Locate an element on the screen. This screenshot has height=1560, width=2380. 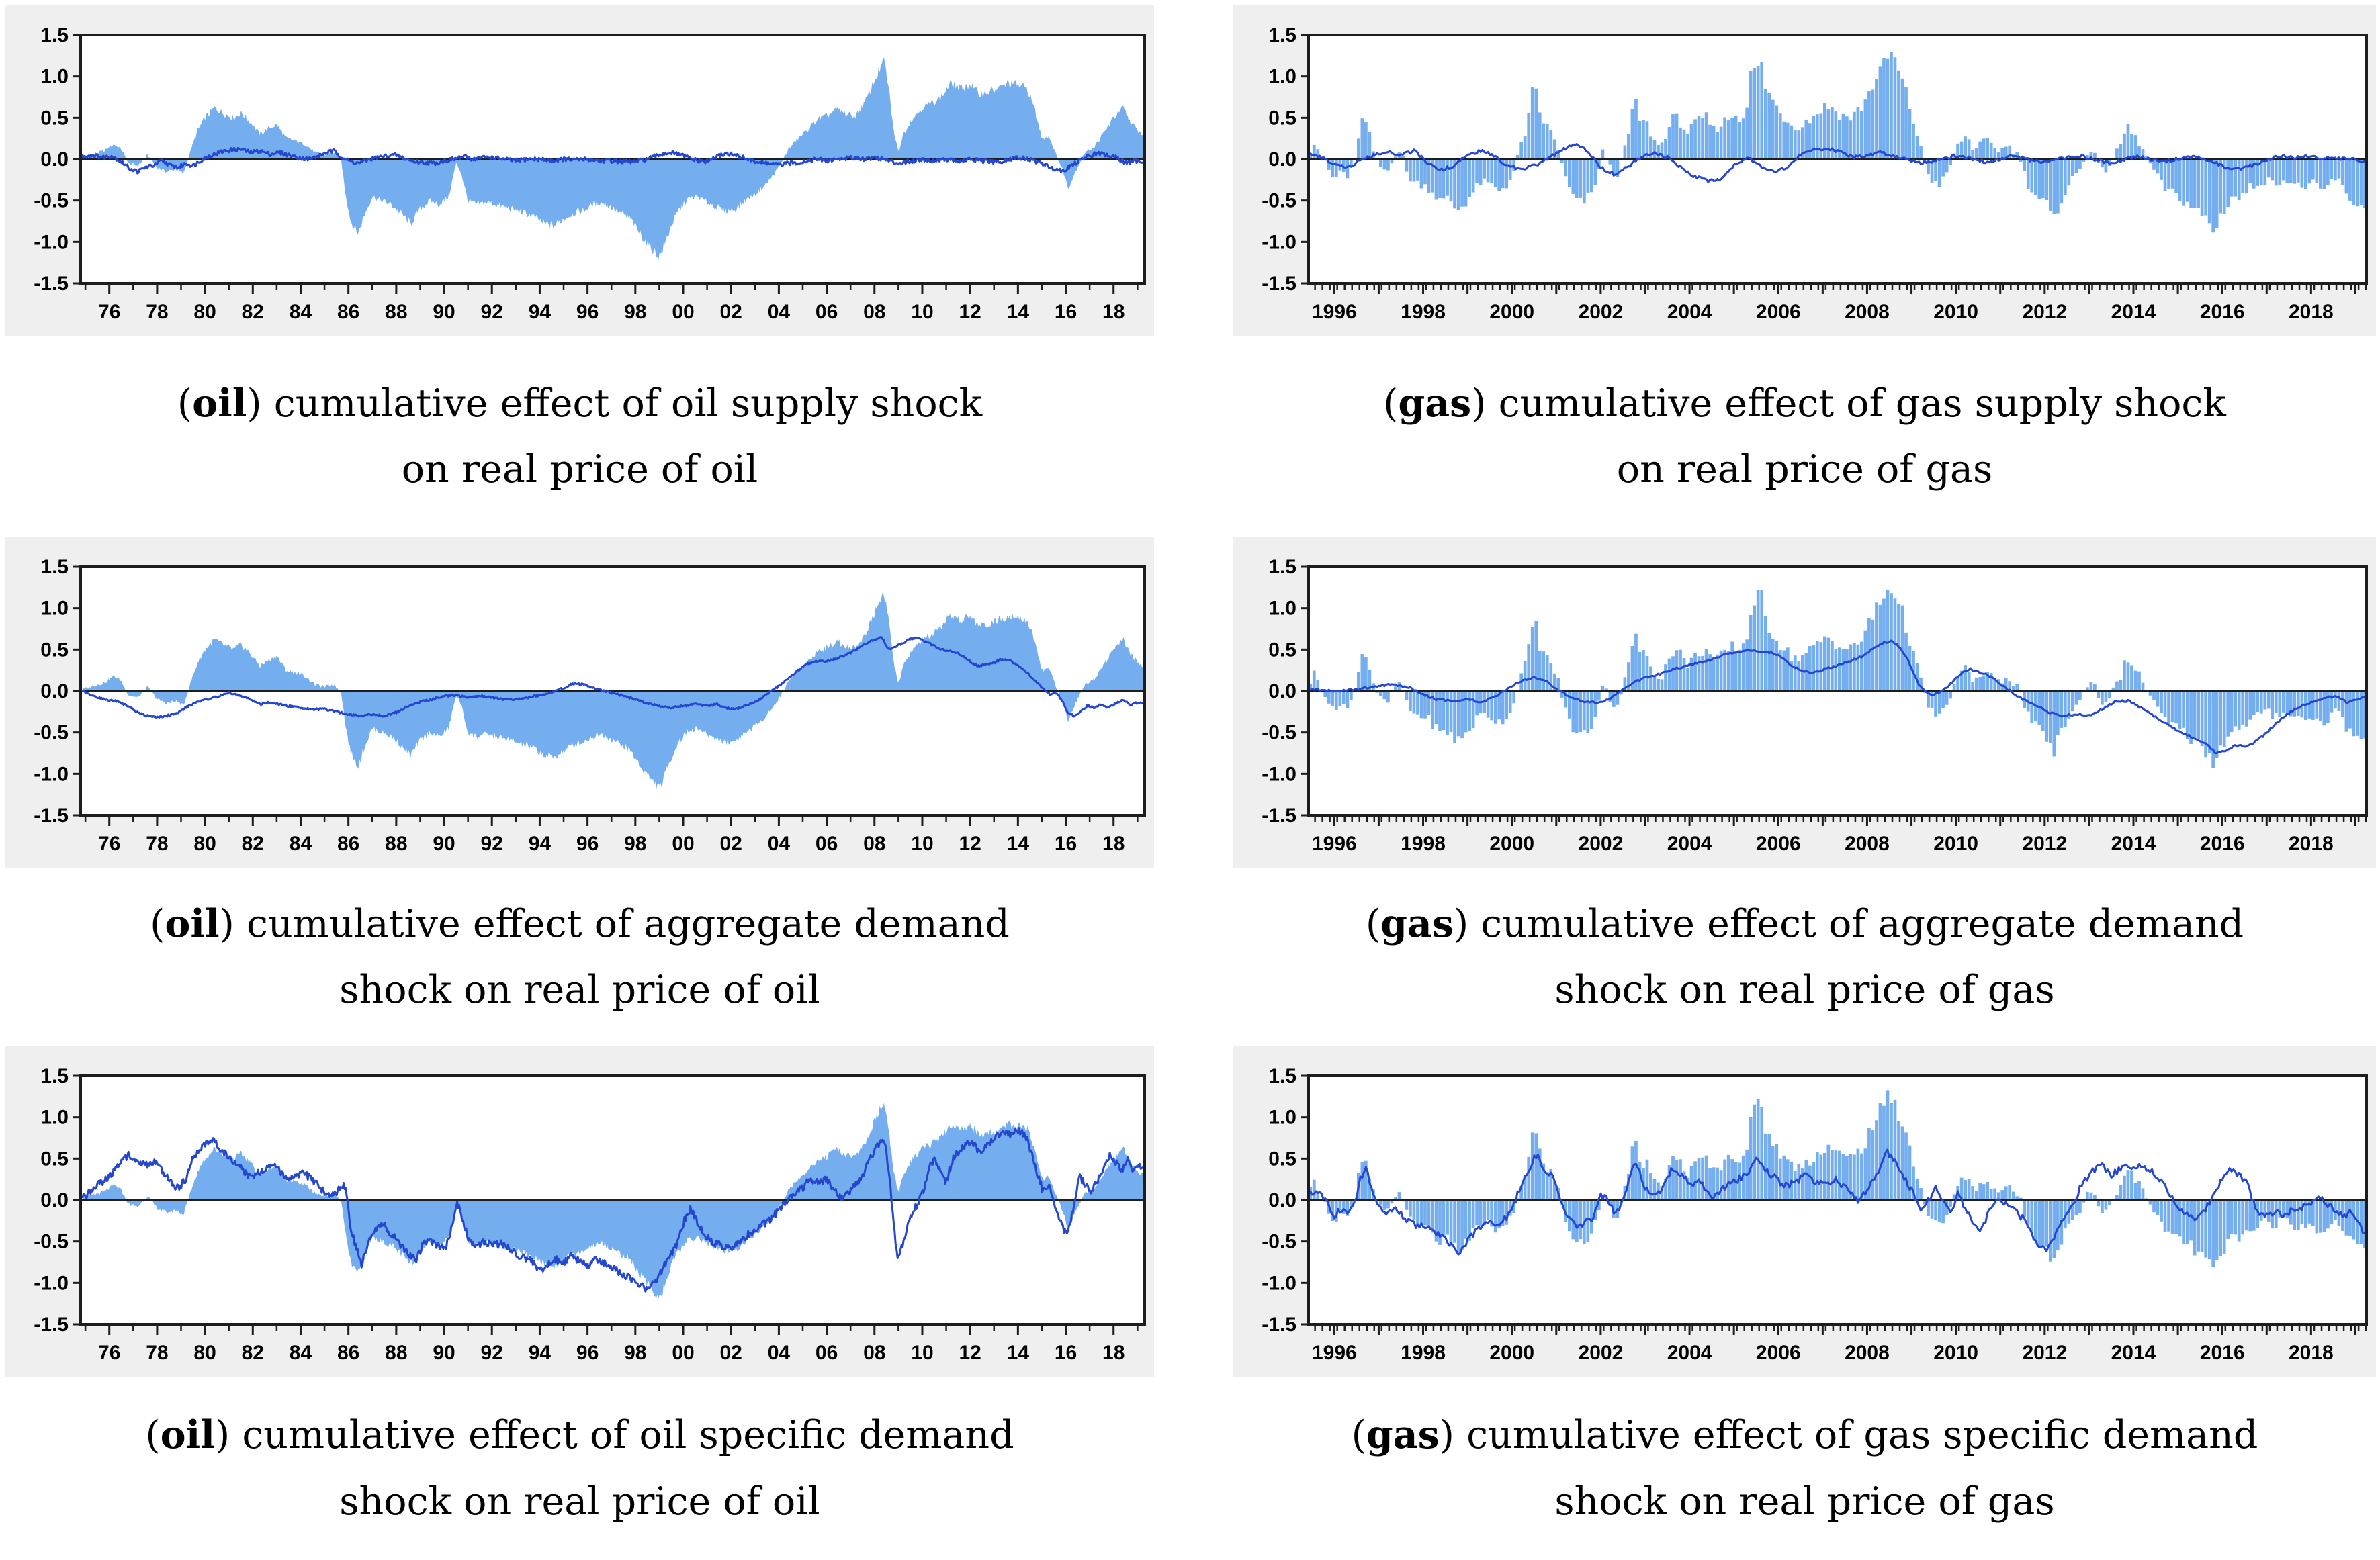
svg-text: 10 is located at coordinates (922, 844).